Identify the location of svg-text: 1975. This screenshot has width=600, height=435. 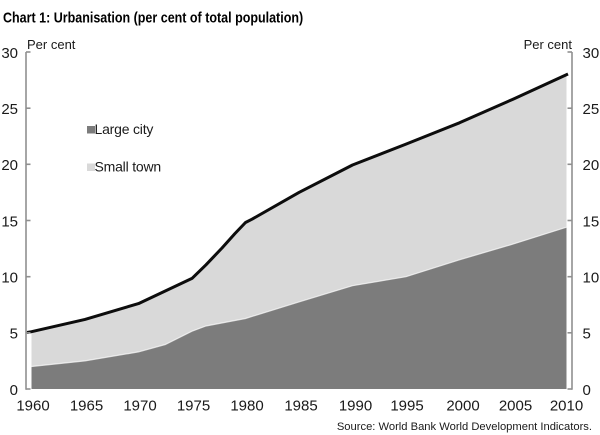
(193, 406).